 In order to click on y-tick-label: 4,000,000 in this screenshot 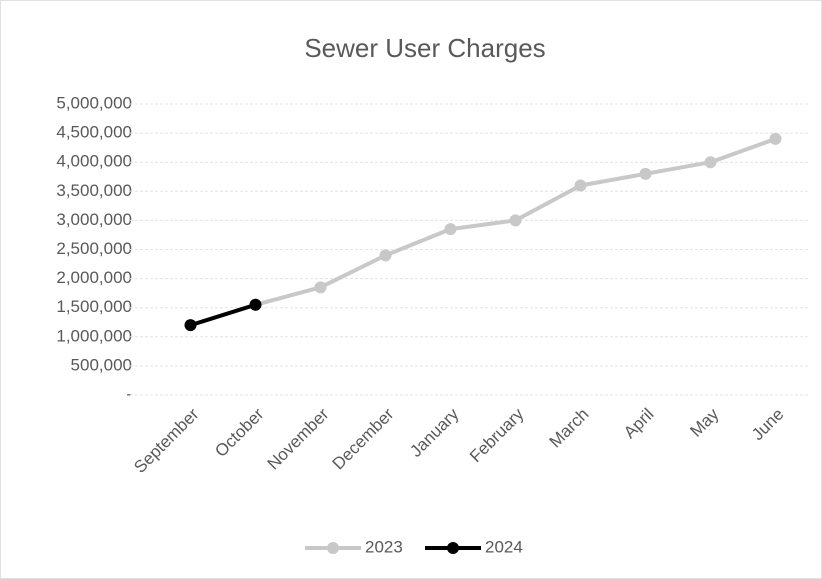, I will do `click(94, 161)`.